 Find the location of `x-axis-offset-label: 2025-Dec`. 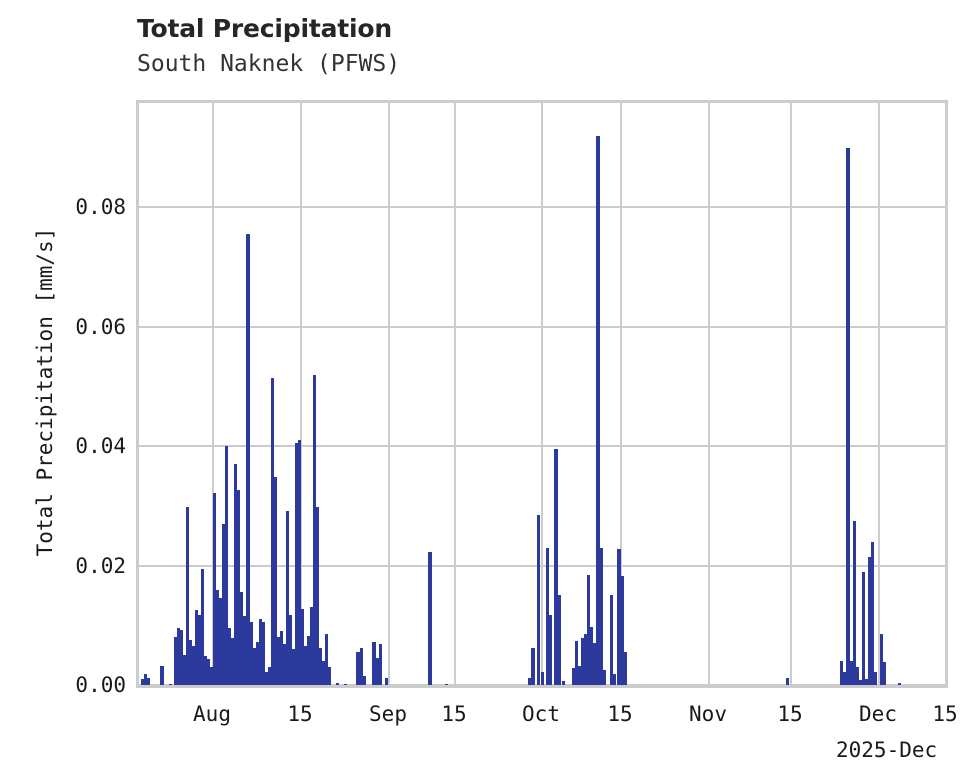

x-axis-offset-label: 2025-Dec is located at coordinates (887, 750).